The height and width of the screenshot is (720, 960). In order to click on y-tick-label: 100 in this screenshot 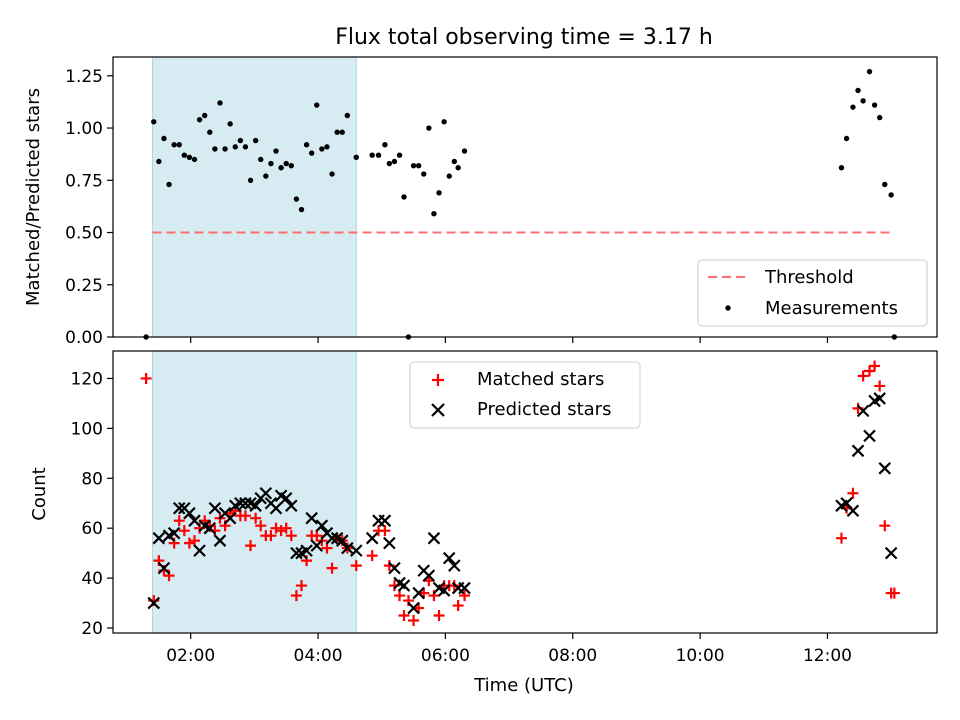, I will do `click(87, 429)`.